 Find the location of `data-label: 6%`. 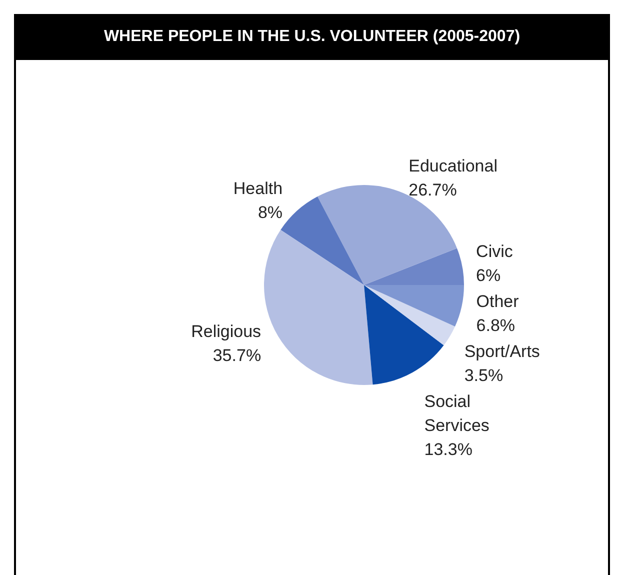

data-label: 6% is located at coordinates (488, 276).